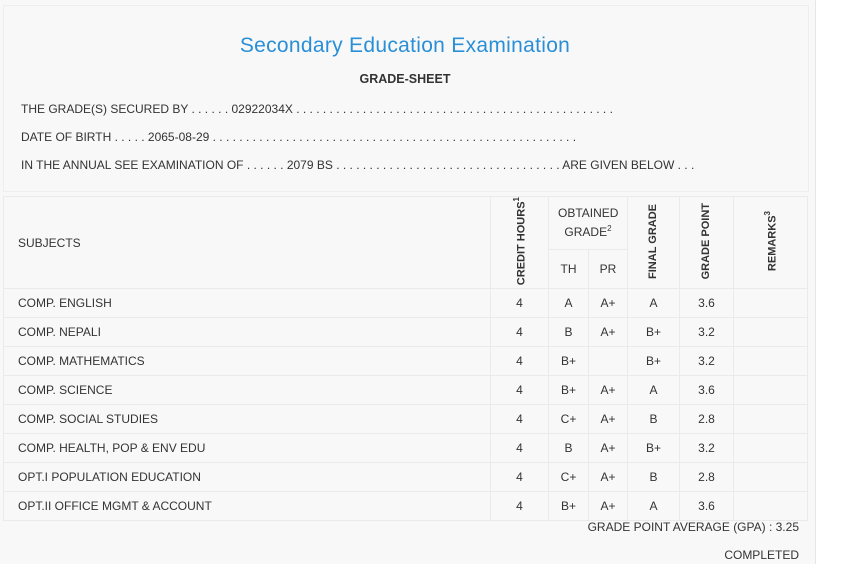 Image resolution: width=845 pixels, height=564 pixels. I want to click on table-row: COMP. NEPALI 4 B A+ B+ 3.2, so click(405, 332).